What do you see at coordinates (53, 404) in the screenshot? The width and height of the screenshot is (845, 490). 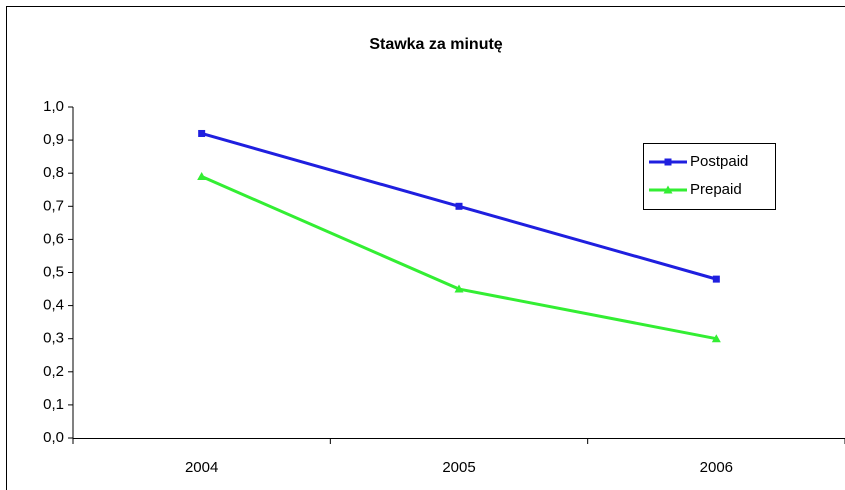 I see `y-tick-label: 0,1` at bounding box center [53, 404].